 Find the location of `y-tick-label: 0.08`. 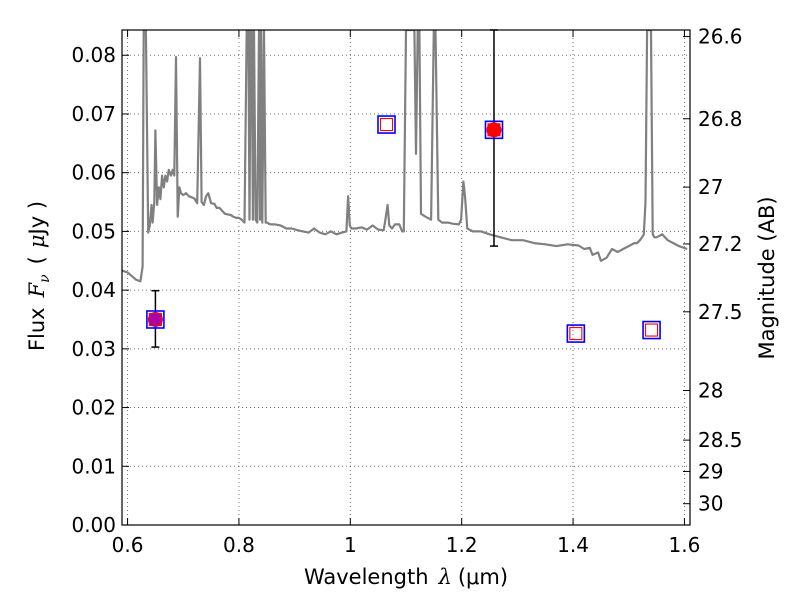

y-tick-label: 0.08 is located at coordinates (93, 55).